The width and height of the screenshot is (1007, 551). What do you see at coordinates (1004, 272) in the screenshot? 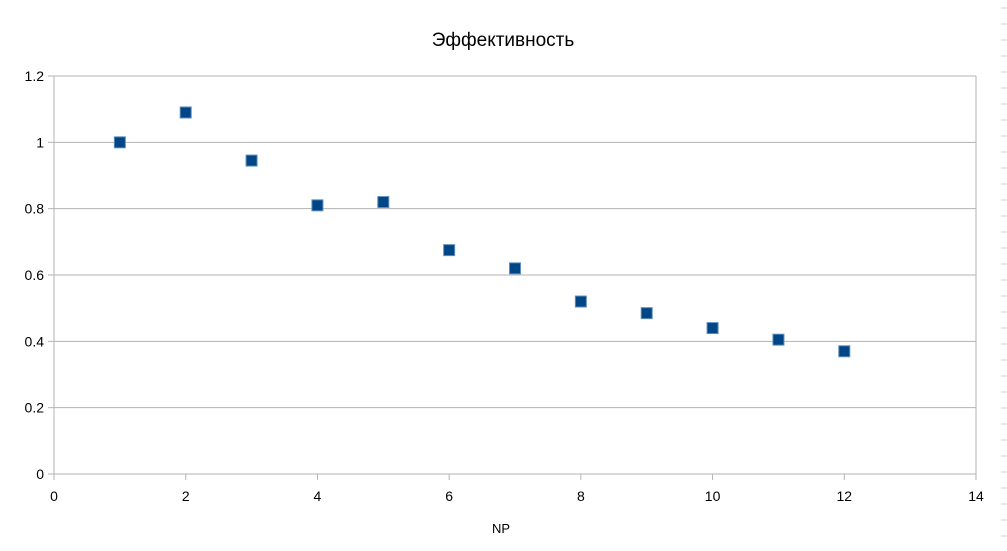
I see `right-edge-dashes` at bounding box center [1004, 272].